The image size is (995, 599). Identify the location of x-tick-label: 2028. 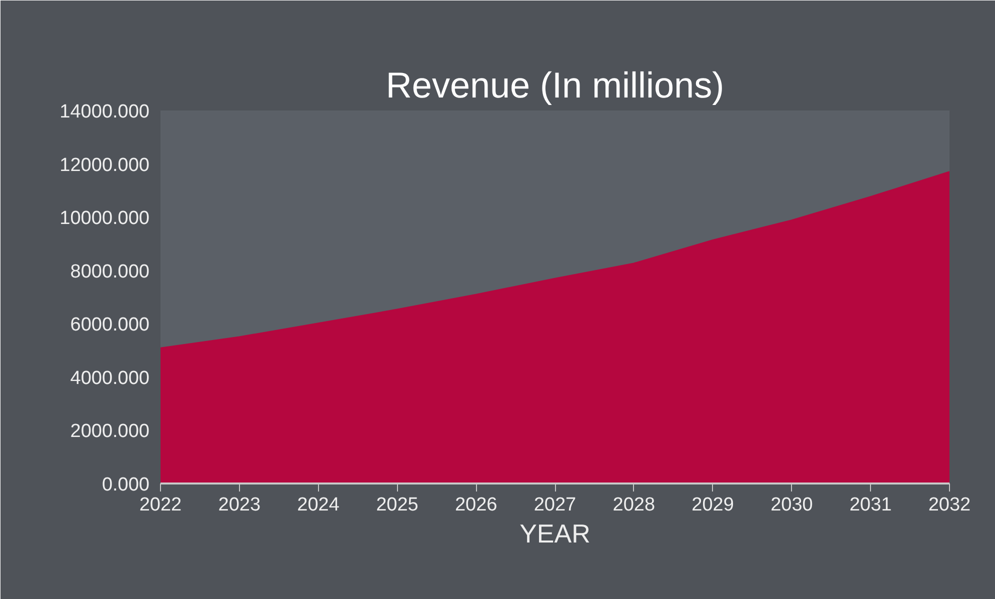
(634, 505).